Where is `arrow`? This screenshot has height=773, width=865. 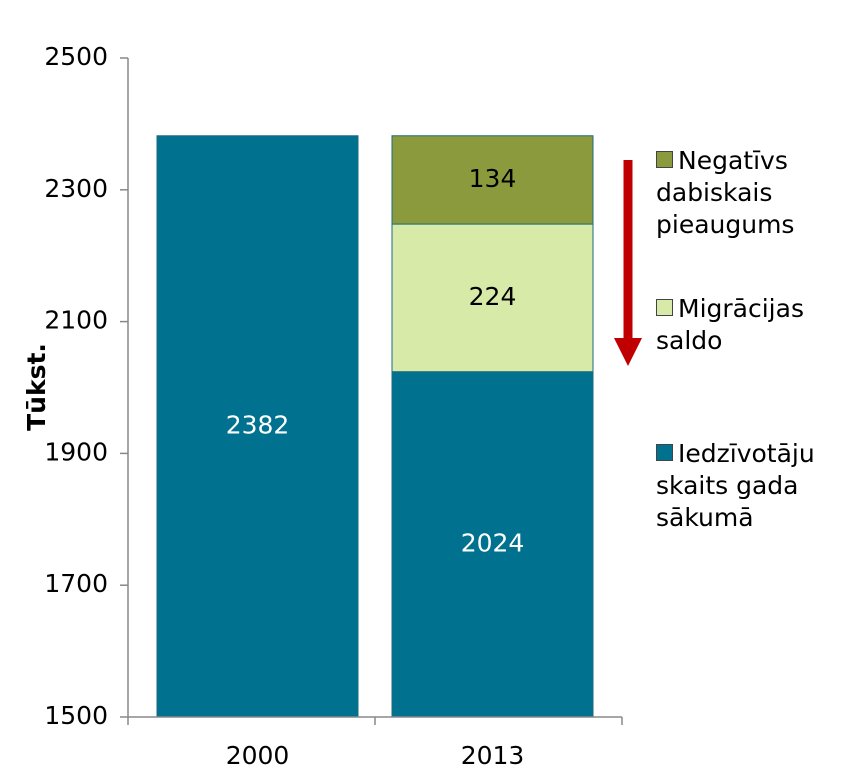 arrow is located at coordinates (628, 263).